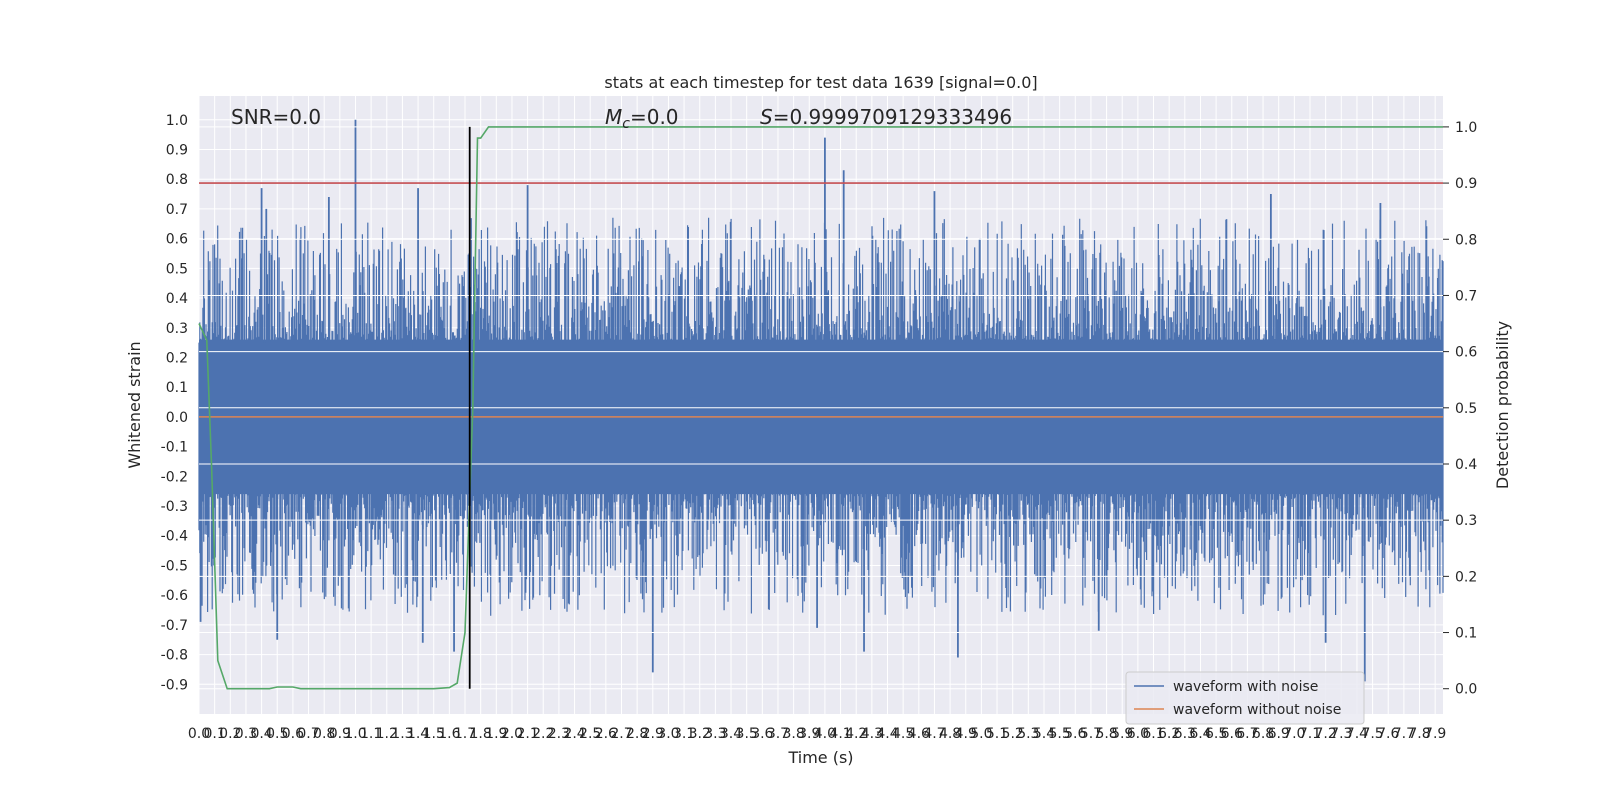 This screenshot has height=800, width=1600. I want to click on y2-tick-label: 0.0, so click(1466, 690).